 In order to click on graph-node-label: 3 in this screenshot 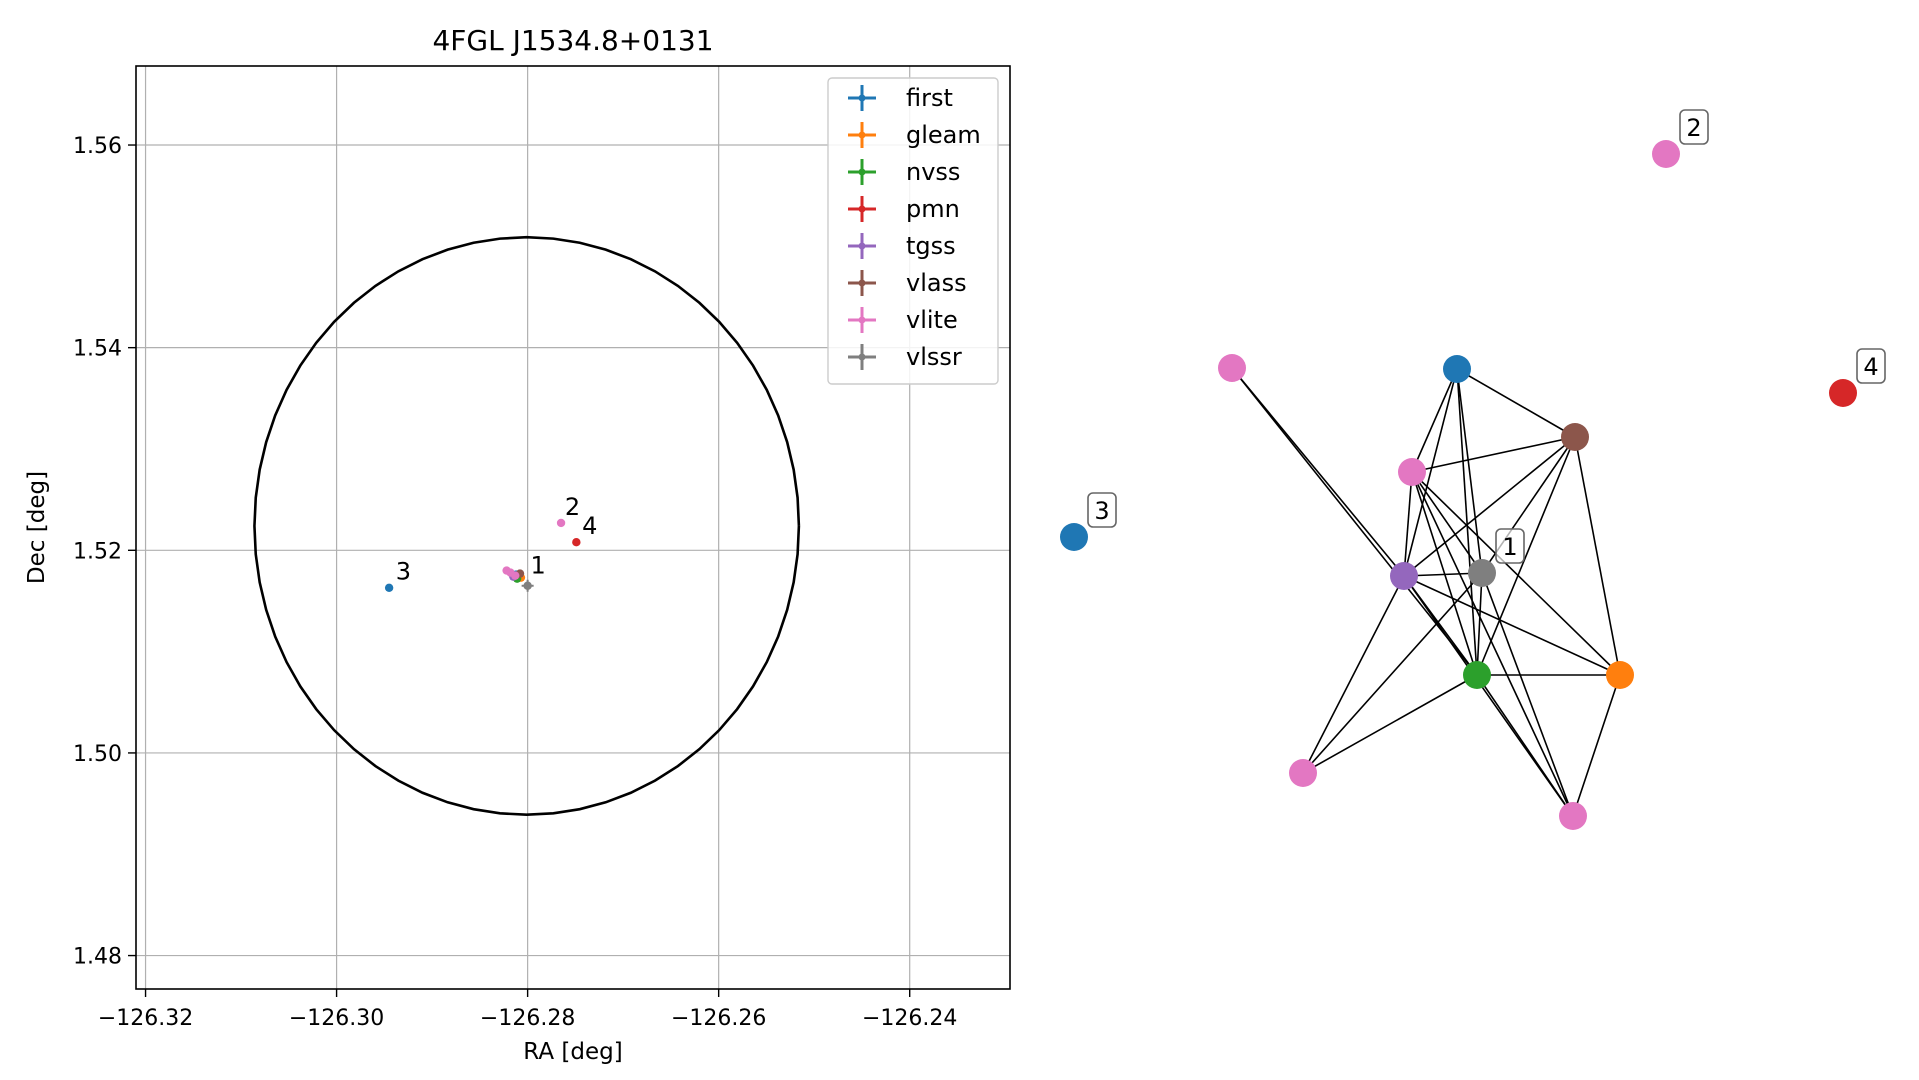, I will do `click(1101, 511)`.